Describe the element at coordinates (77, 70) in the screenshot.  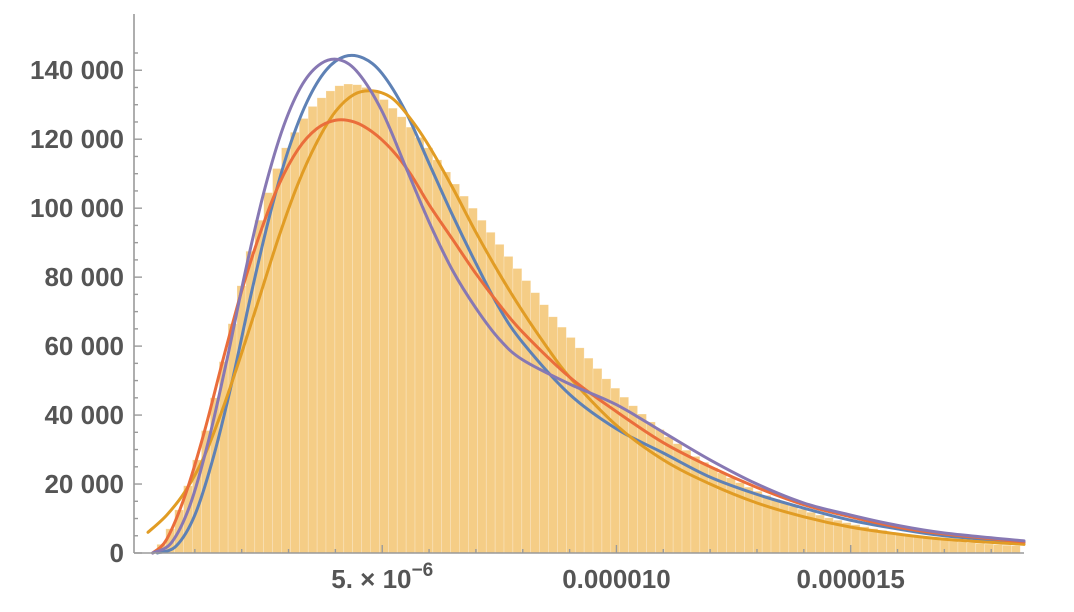
I see `y-tick-label: 140 000` at that location.